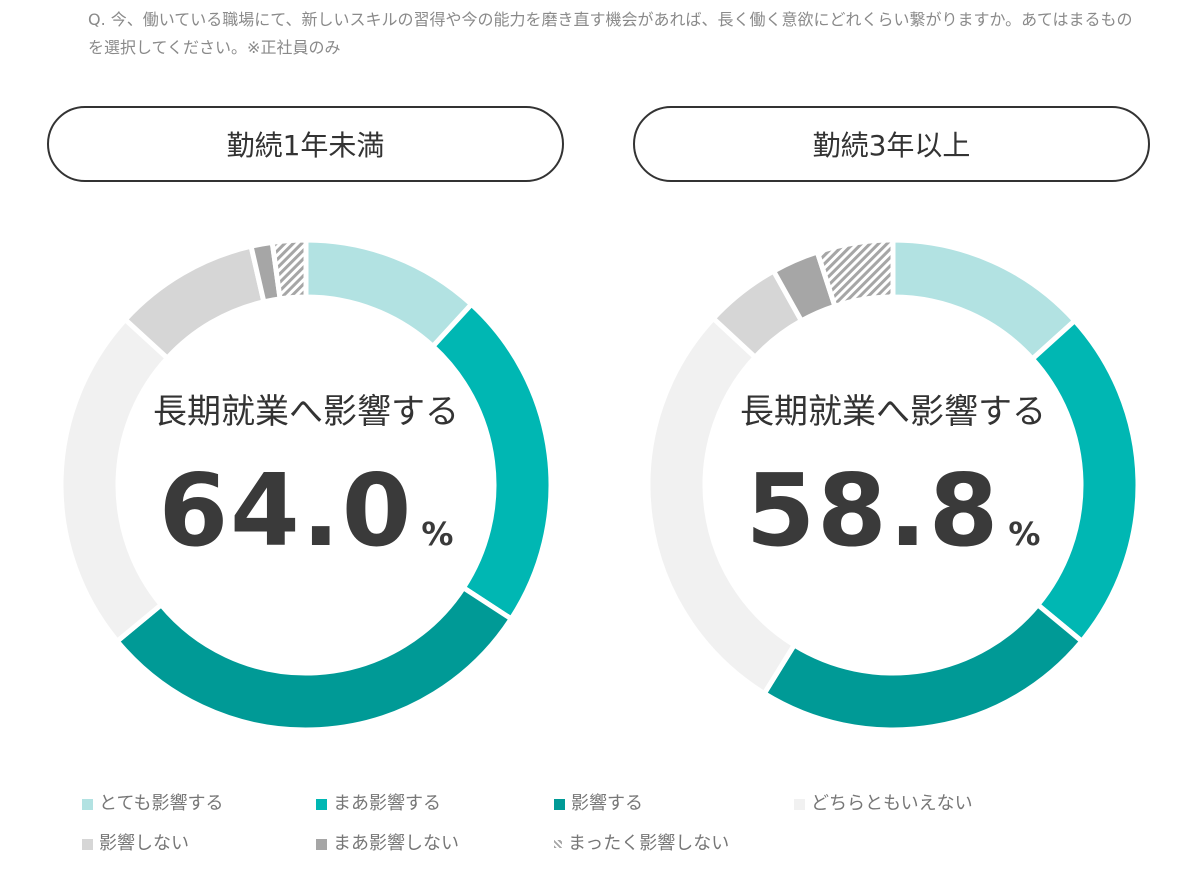 The width and height of the screenshot is (1200, 876). I want to click on center-block-2: 長期就業へ影響する 58.8 %, so click(893, 478).